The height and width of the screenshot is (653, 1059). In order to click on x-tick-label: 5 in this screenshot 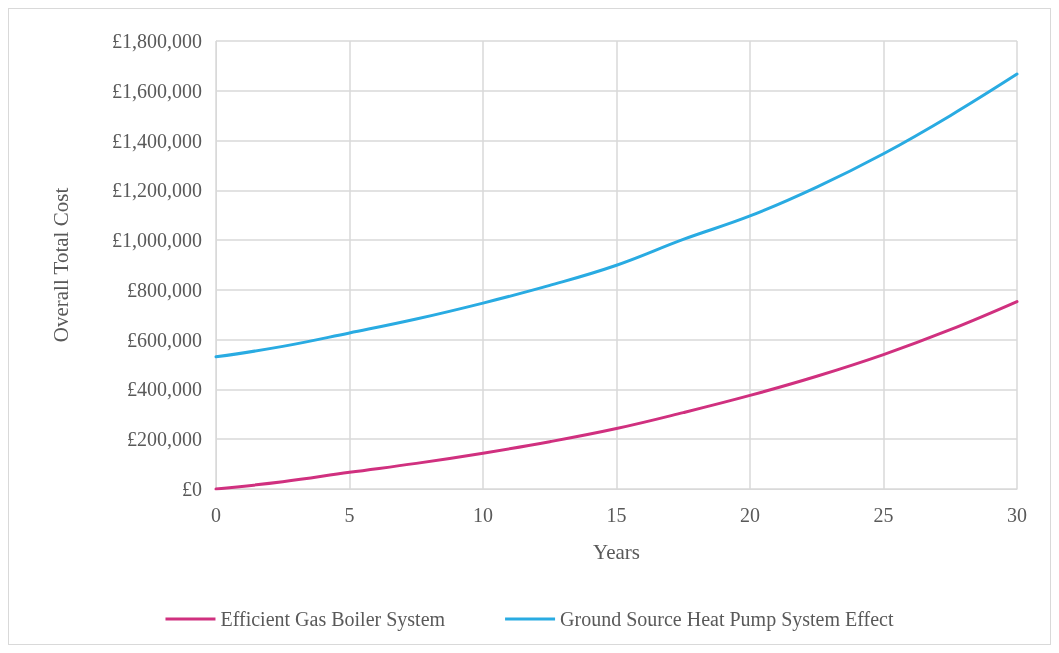, I will do `click(349, 515)`.